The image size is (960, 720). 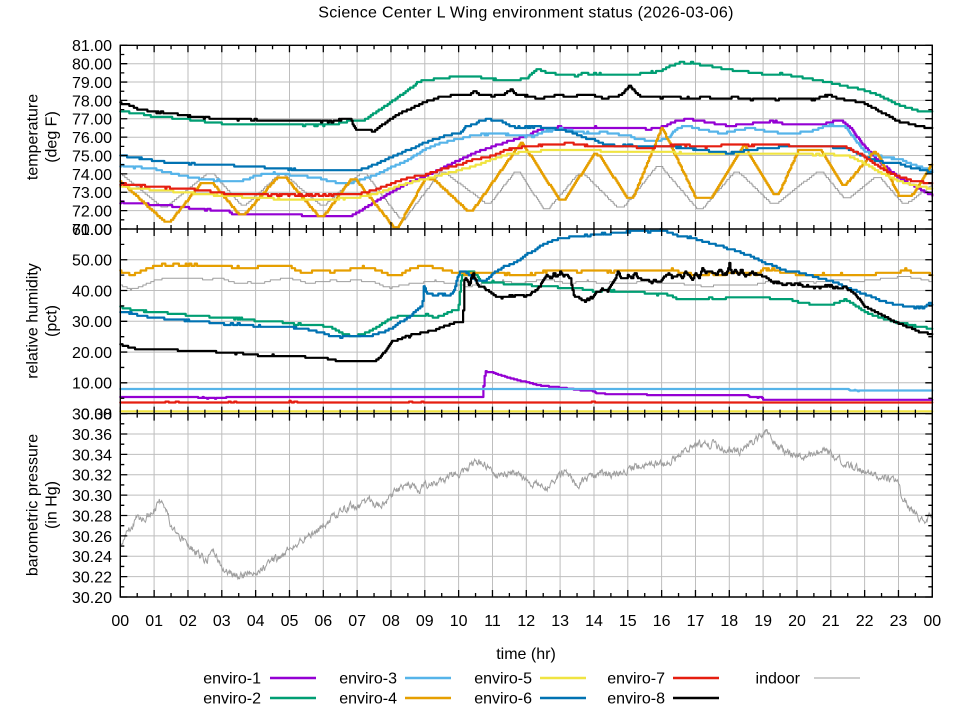 I want to click on svg-text: 22, so click(x=865, y=621).